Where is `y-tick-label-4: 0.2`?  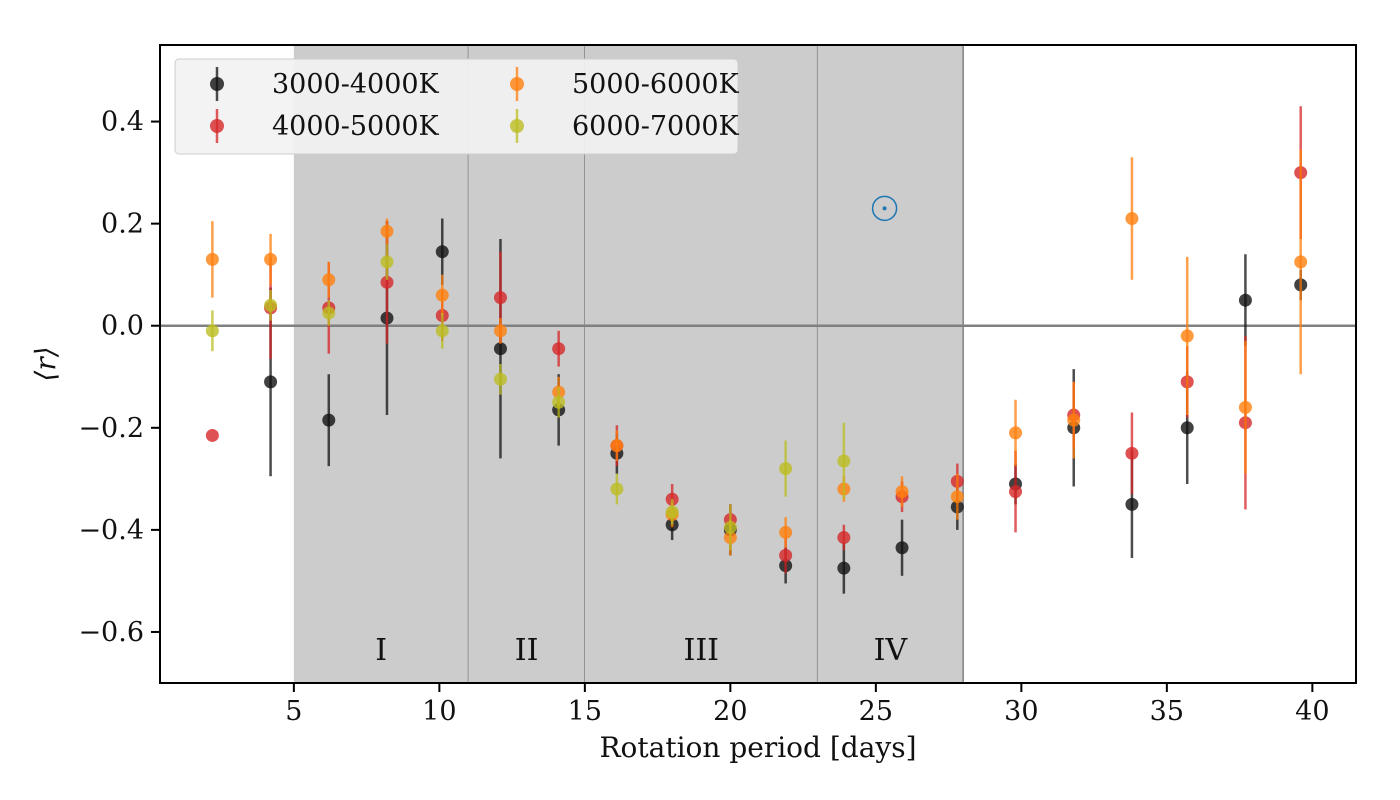
y-tick-label-4: 0.2 is located at coordinates (122, 224).